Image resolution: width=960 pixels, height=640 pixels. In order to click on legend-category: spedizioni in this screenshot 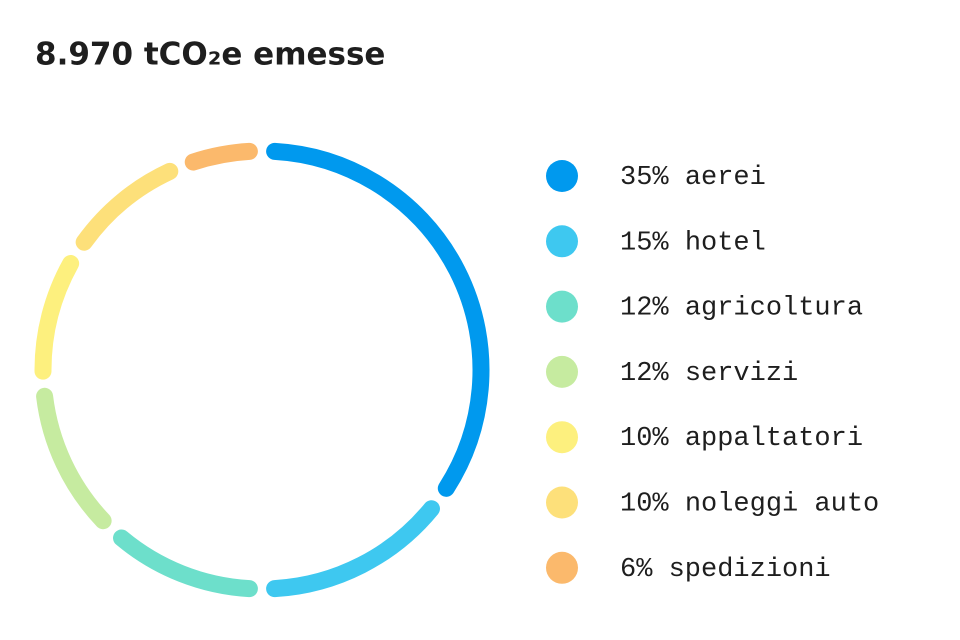, I will do `click(750, 570)`.